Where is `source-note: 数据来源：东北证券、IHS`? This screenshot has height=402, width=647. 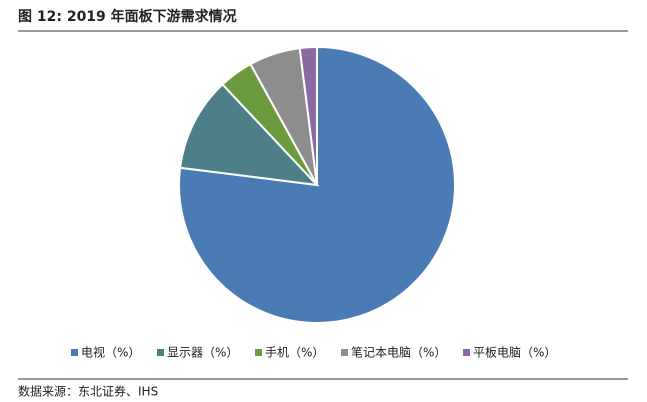
source-note: 数据来源：东北证券、IHS is located at coordinates (88, 391).